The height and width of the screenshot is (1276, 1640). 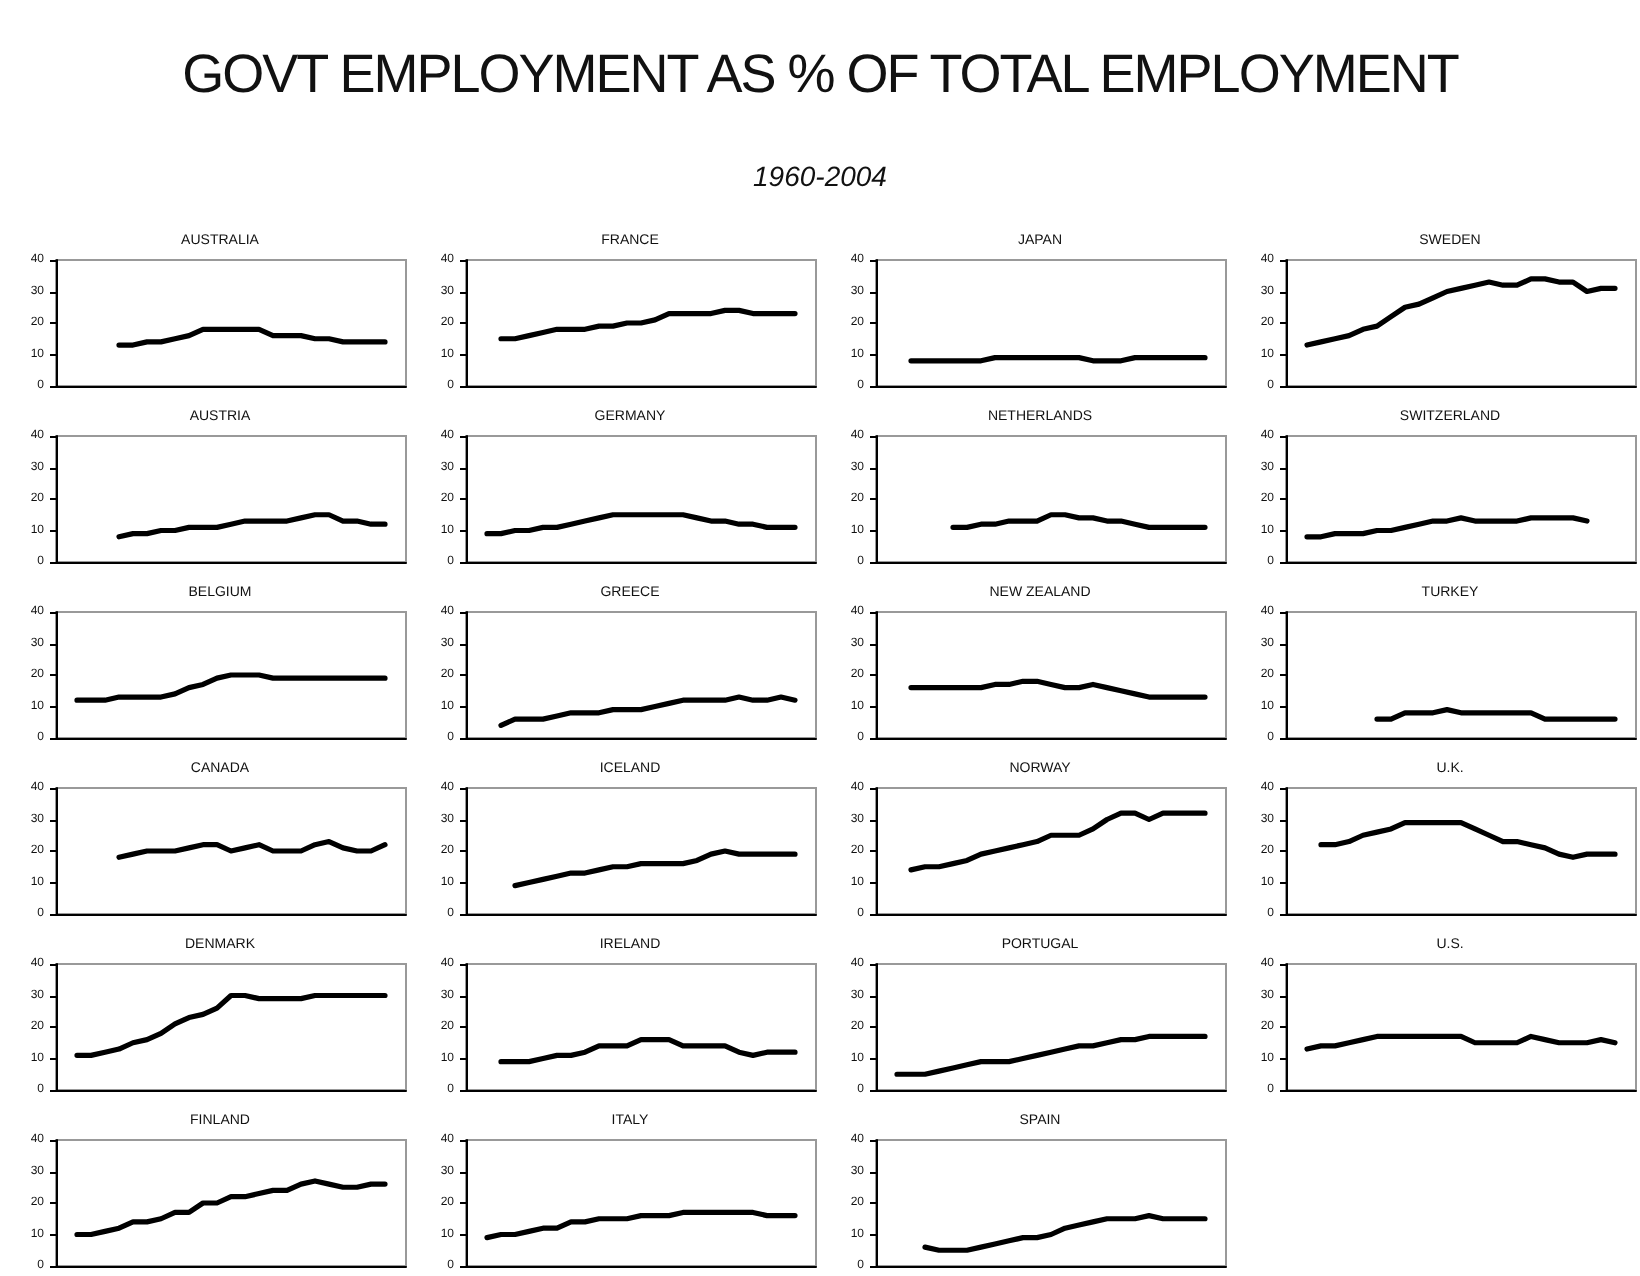 I want to click on text: 1960-2004, so click(x=820, y=176).